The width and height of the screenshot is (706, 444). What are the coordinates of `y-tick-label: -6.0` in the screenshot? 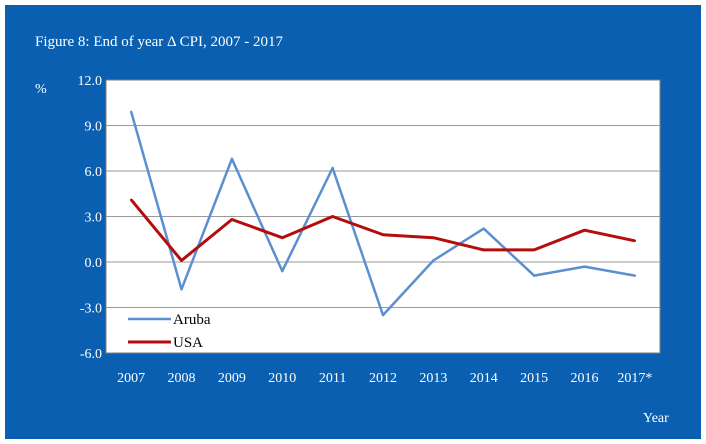 It's located at (91, 354).